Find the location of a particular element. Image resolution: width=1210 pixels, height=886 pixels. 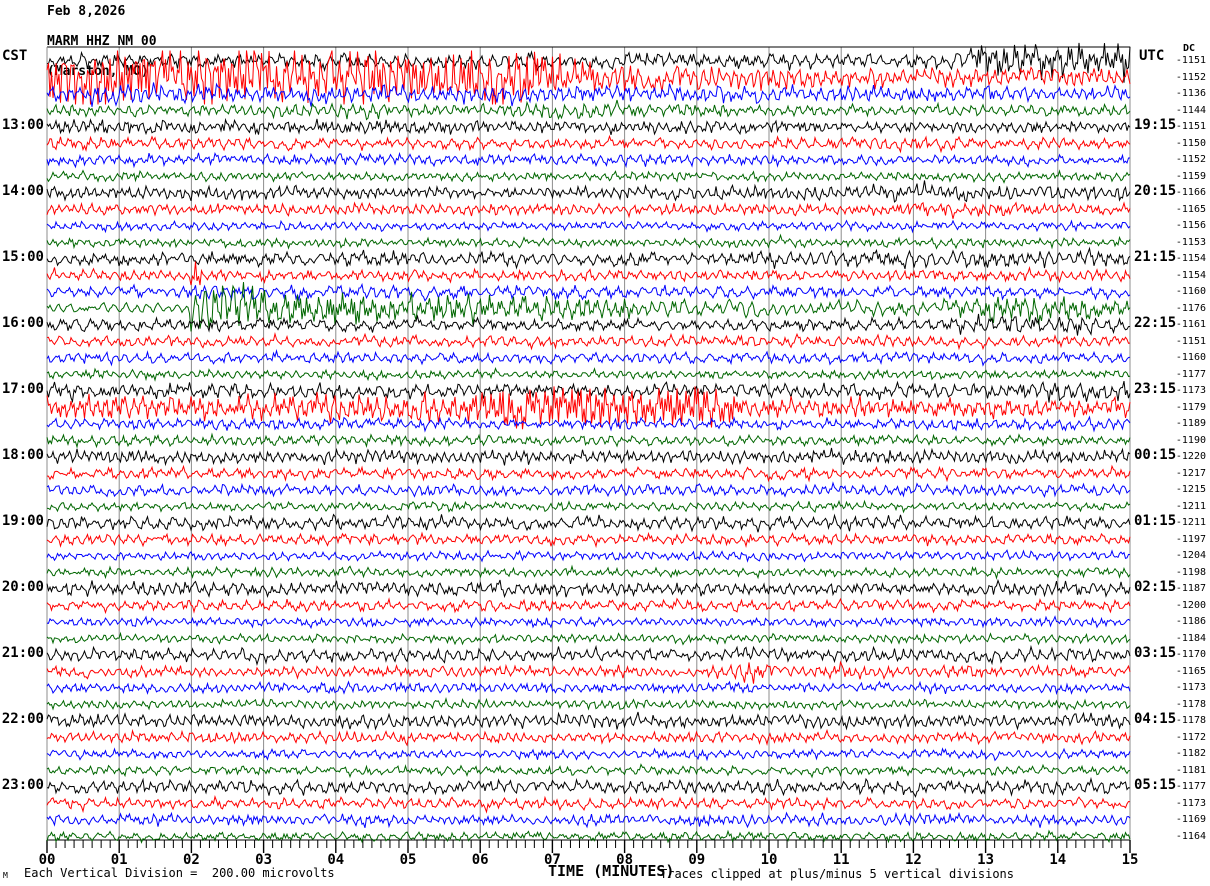

dc-offset-value: -1164 is located at coordinates (1190, 836).